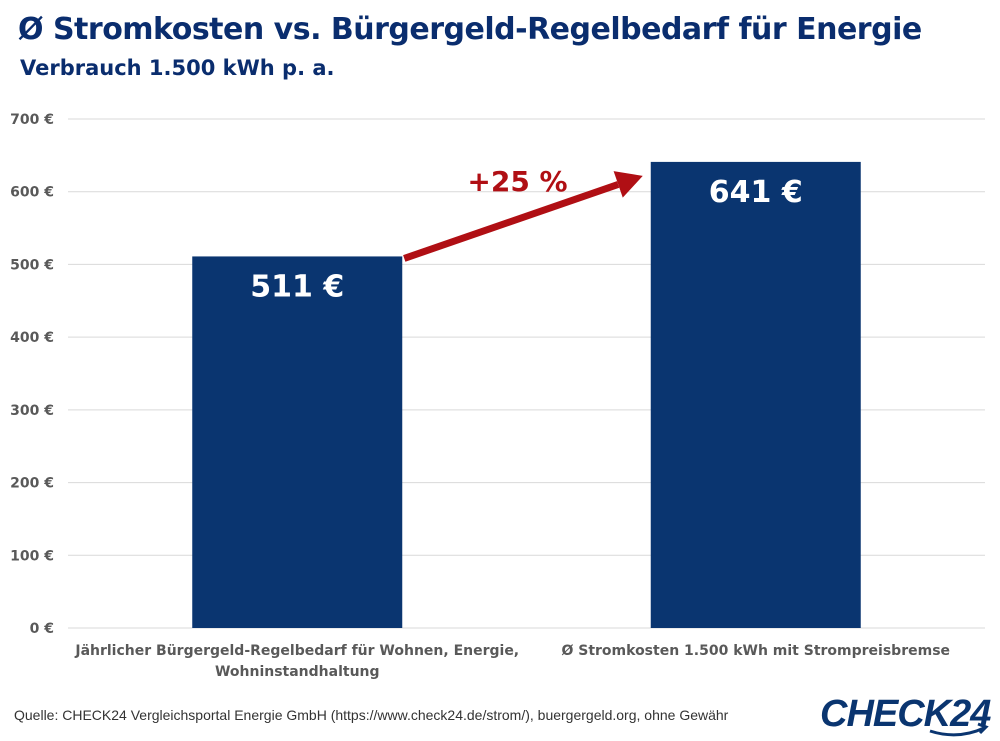 The width and height of the screenshot is (1000, 741). Describe the element at coordinates (32, 411) in the screenshot. I see `y-tick-label: 300 €` at that location.